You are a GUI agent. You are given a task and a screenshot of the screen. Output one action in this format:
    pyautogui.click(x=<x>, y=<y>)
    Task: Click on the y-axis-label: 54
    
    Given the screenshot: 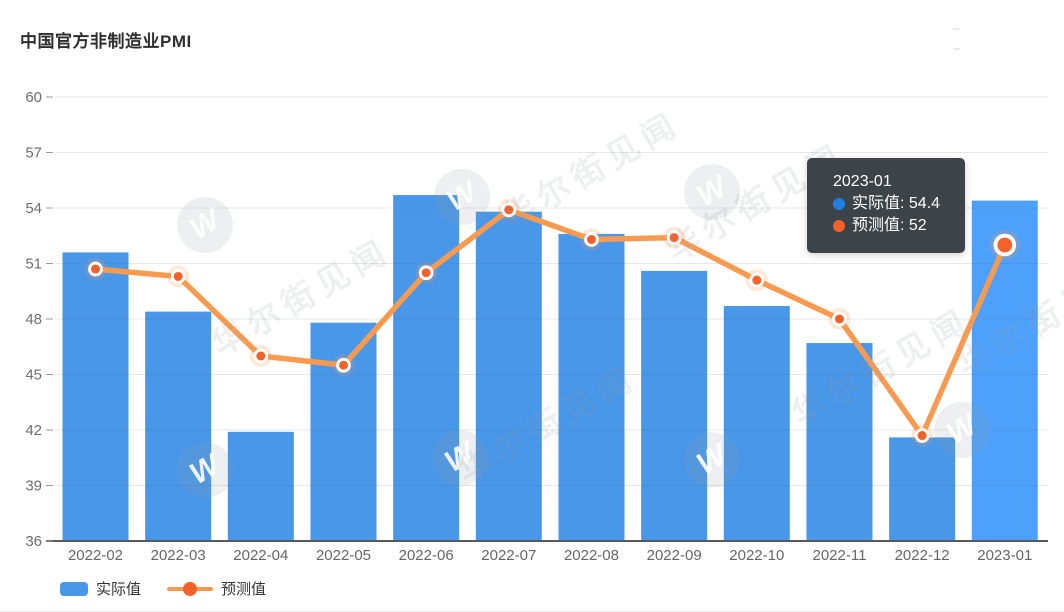 What is the action you would take?
    pyautogui.click(x=33, y=208)
    